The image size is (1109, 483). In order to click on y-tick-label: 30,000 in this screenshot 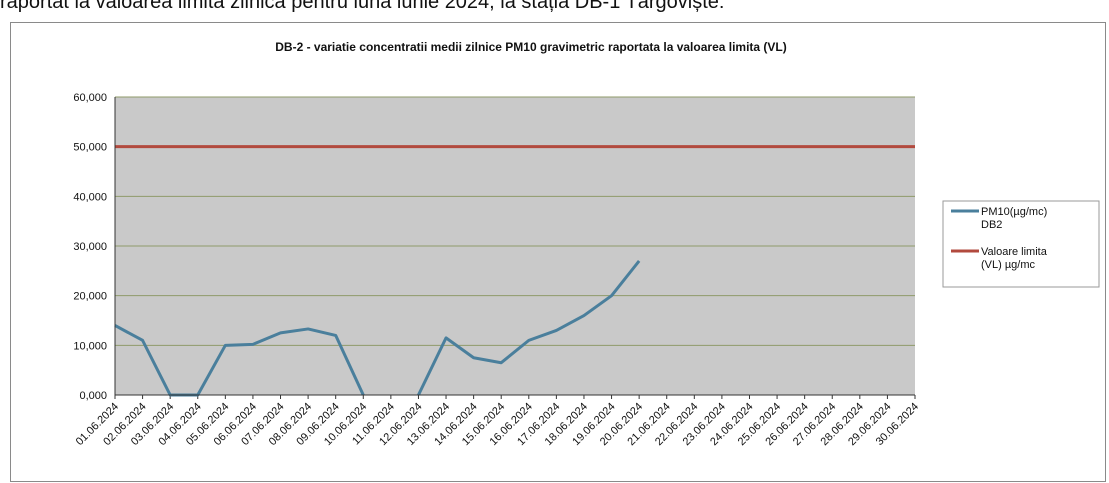, I will do `click(90, 247)`.